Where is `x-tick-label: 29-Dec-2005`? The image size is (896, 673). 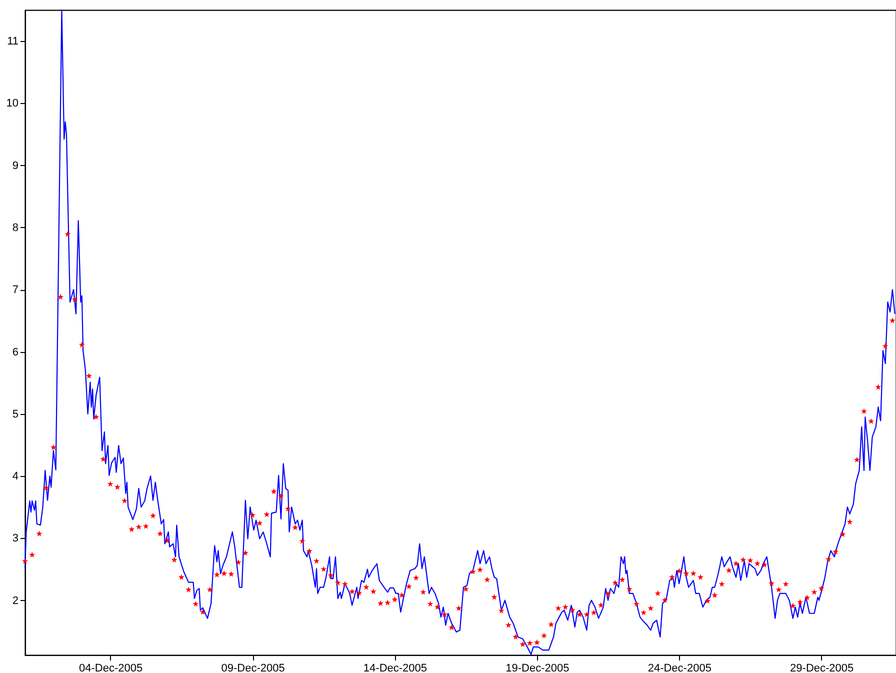 x-tick-label: 29-Dec-2005 is located at coordinates (822, 667).